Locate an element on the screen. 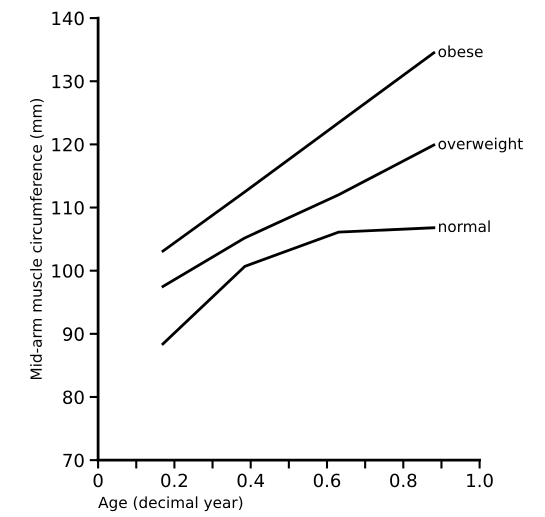  series-label: normal is located at coordinates (464, 226).